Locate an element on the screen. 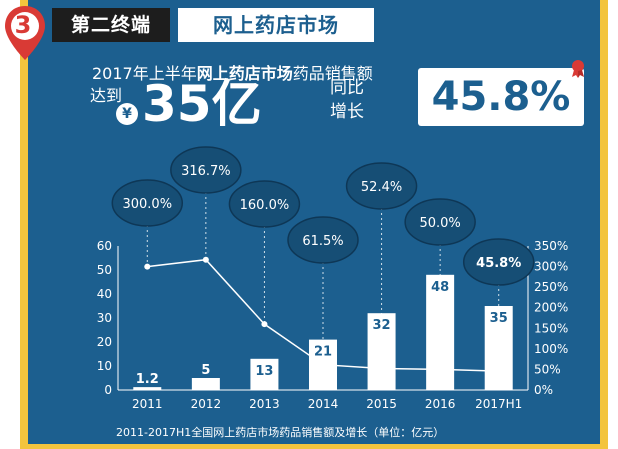  bar-value-label: 35 is located at coordinates (499, 318).